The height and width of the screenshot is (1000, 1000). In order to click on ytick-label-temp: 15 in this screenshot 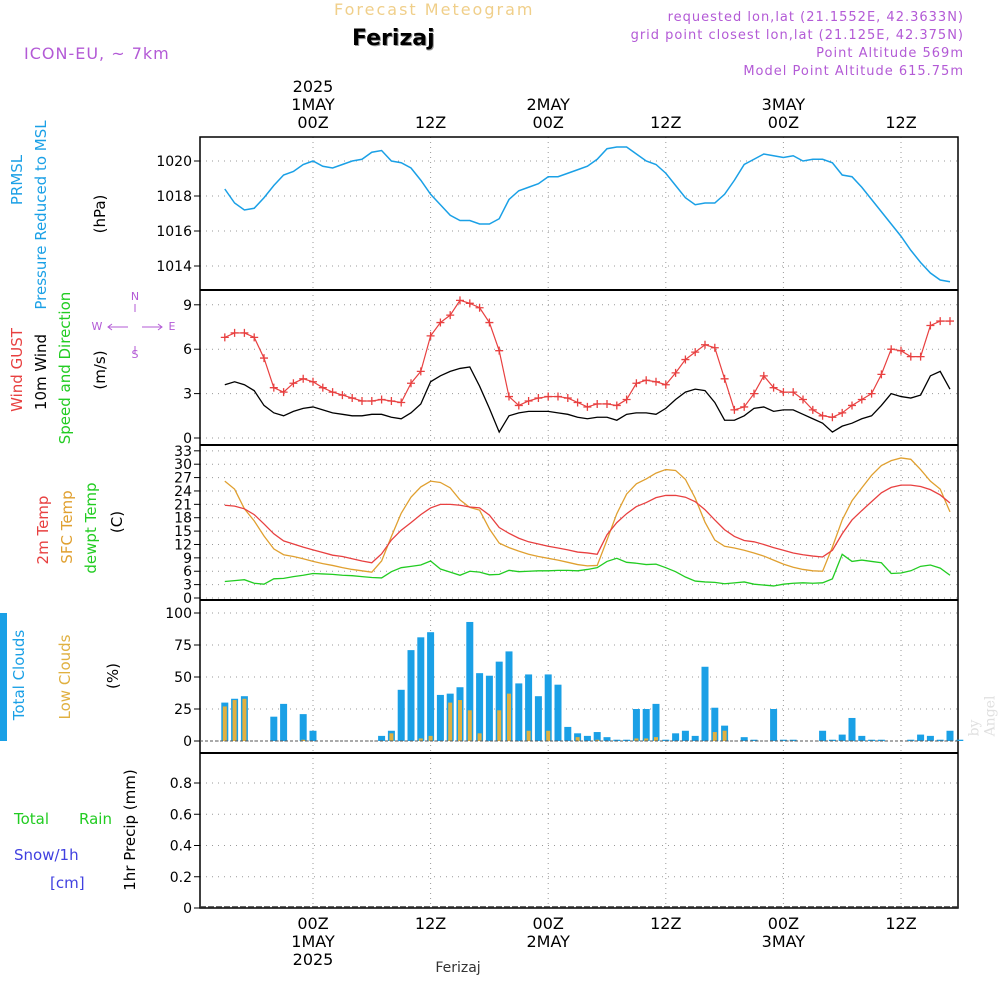, I will do `click(183, 532)`.